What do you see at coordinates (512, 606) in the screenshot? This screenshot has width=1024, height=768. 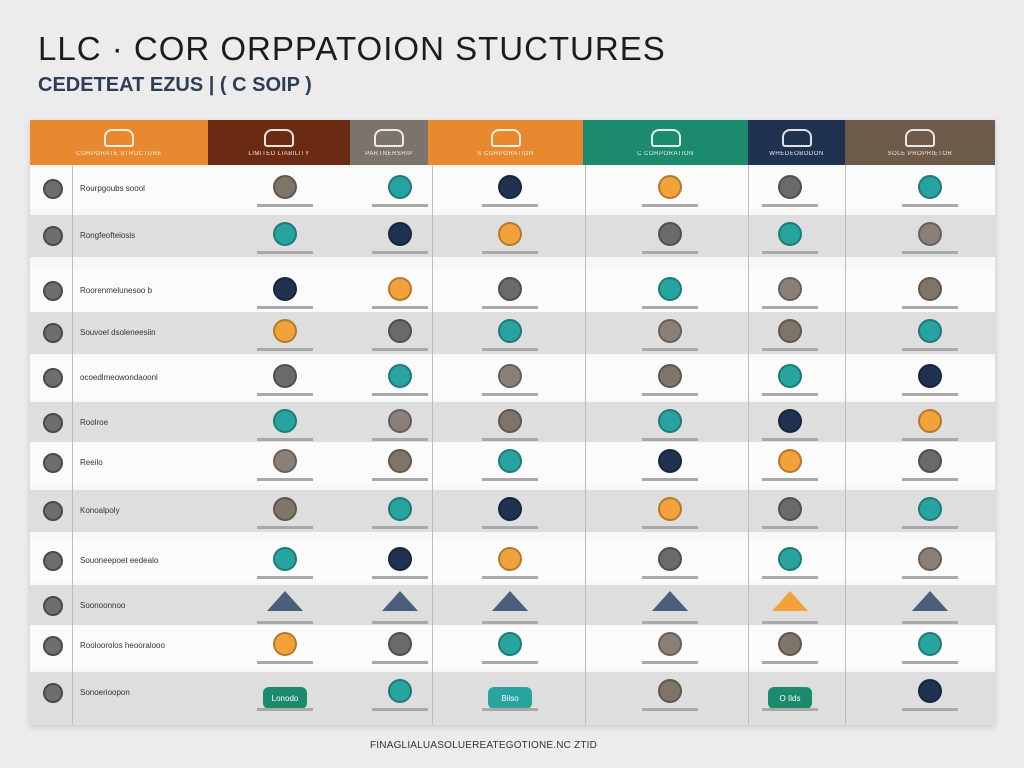 I see `table-row: Soonoonnoo` at bounding box center [512, 606].